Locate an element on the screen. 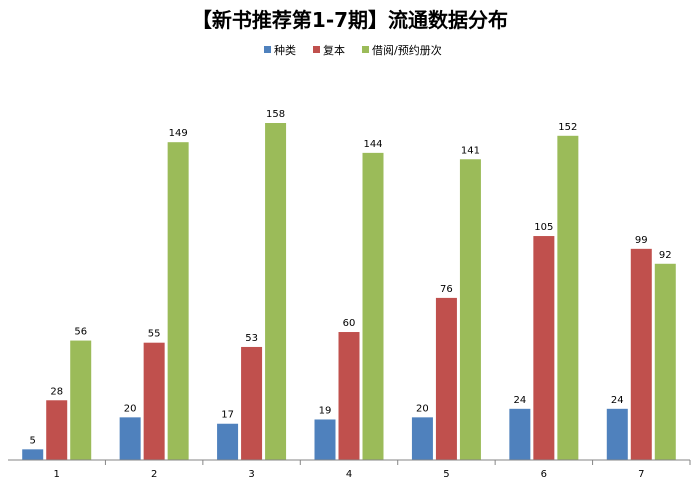 This screenshot has height=485, width=700. data-label: 152 is located at coordinates (567, 127).